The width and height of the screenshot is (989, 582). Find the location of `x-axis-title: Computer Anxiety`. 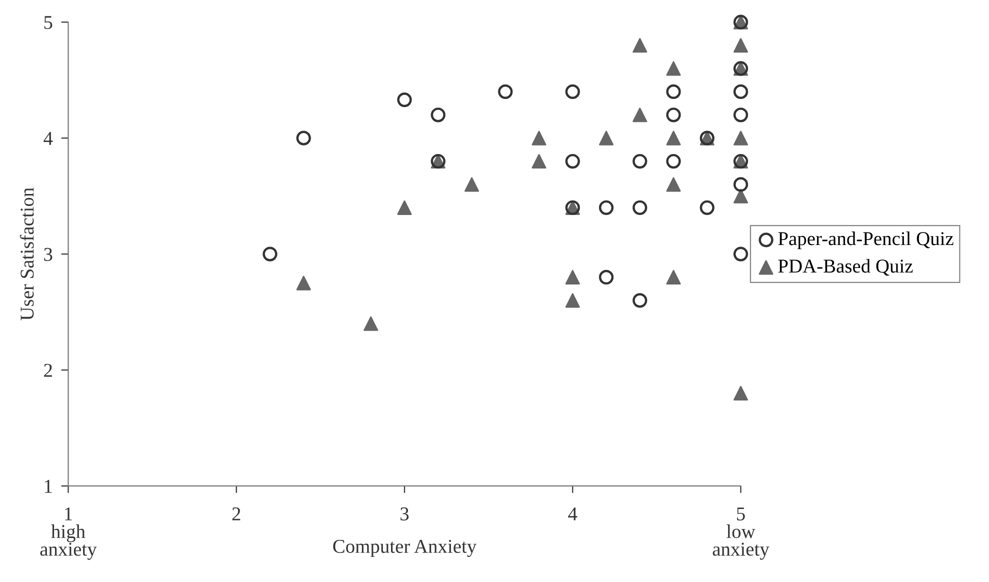

x-axis-title: Computer Anxiety is located at coordinates (405, 548).